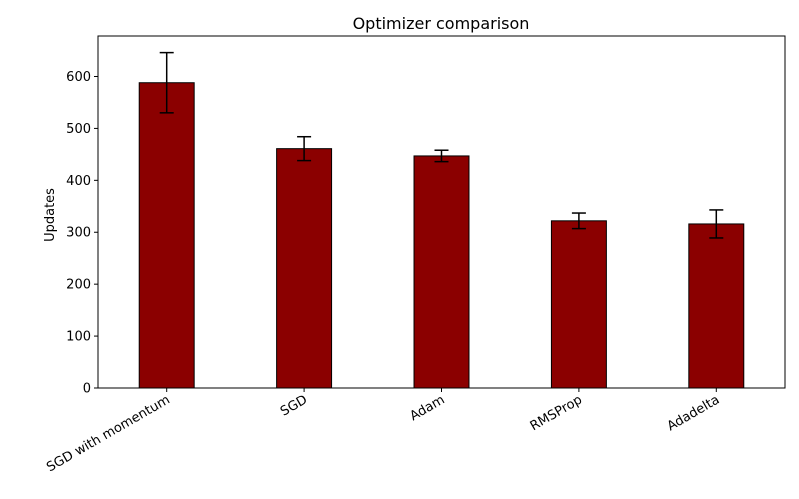 This screenshot has height=499, width=799. Describe the element at coordinates (50, 215) in the screenshot. I see `y-axis-label: Updates` at that location.